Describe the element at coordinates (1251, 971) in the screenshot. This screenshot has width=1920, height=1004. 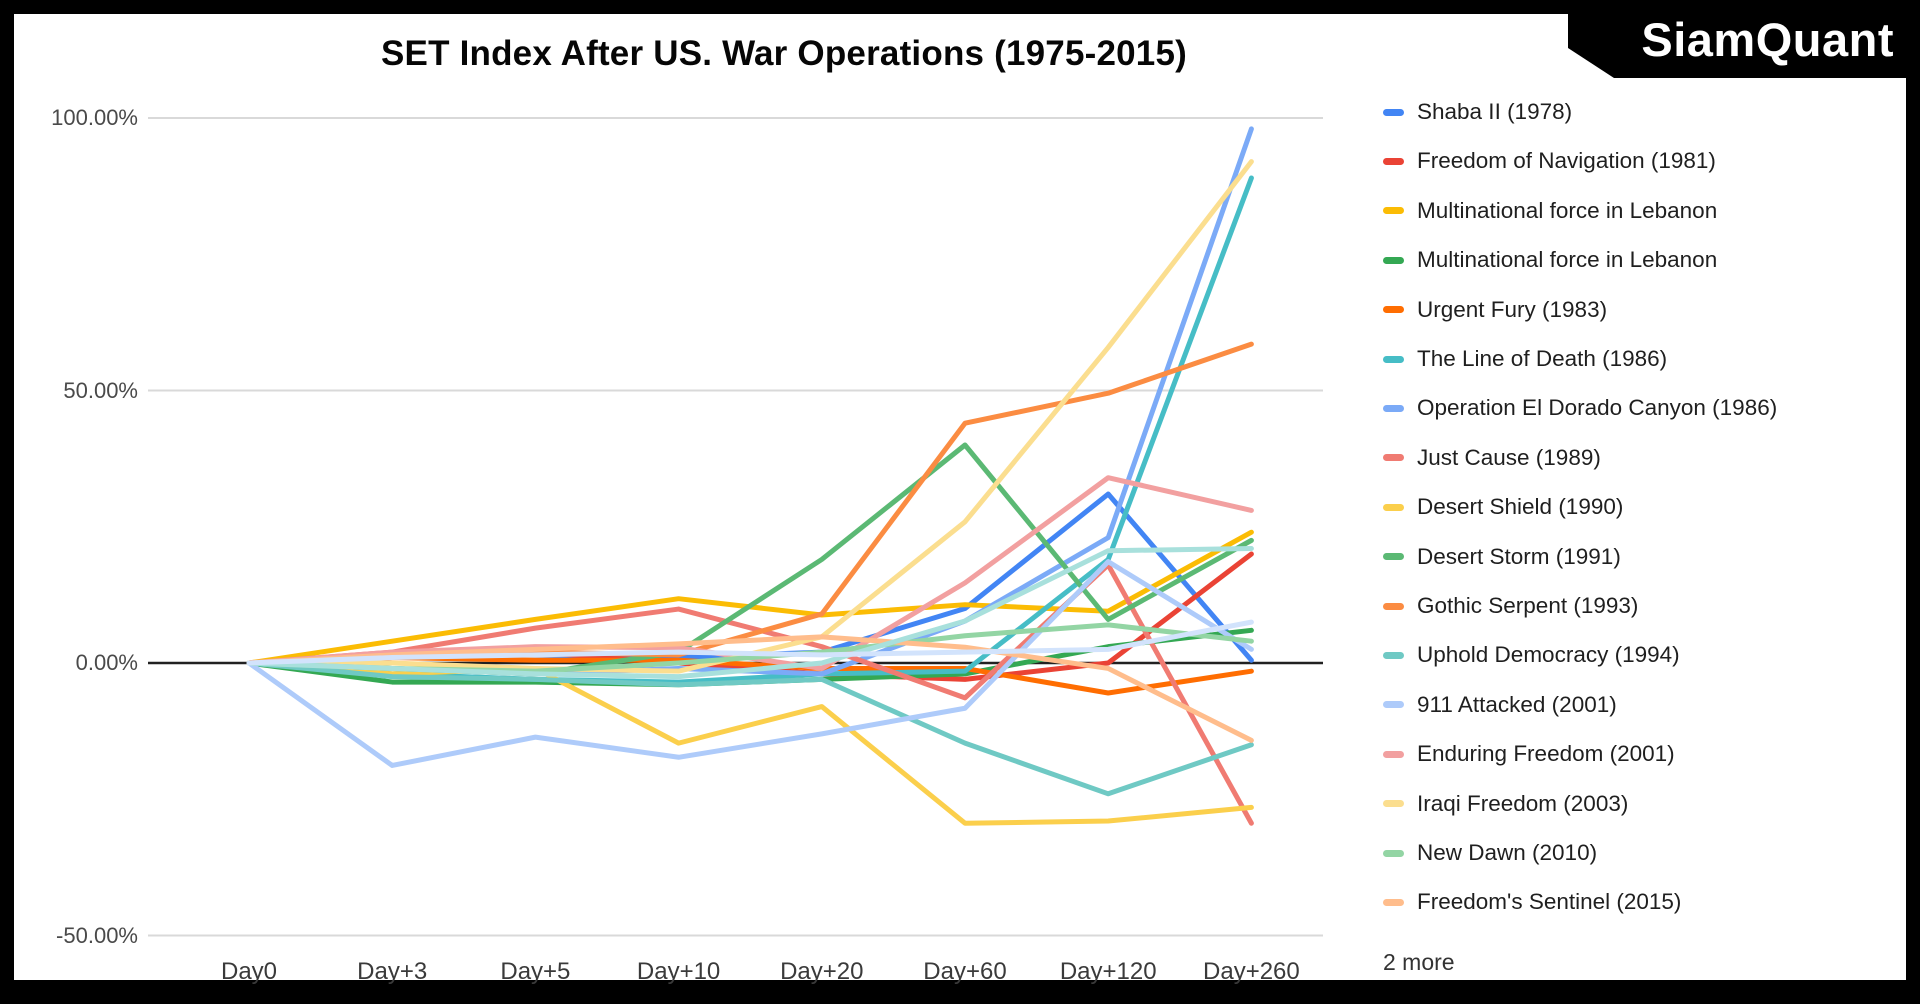
I see `x-tick-label: Day+260` at that location.